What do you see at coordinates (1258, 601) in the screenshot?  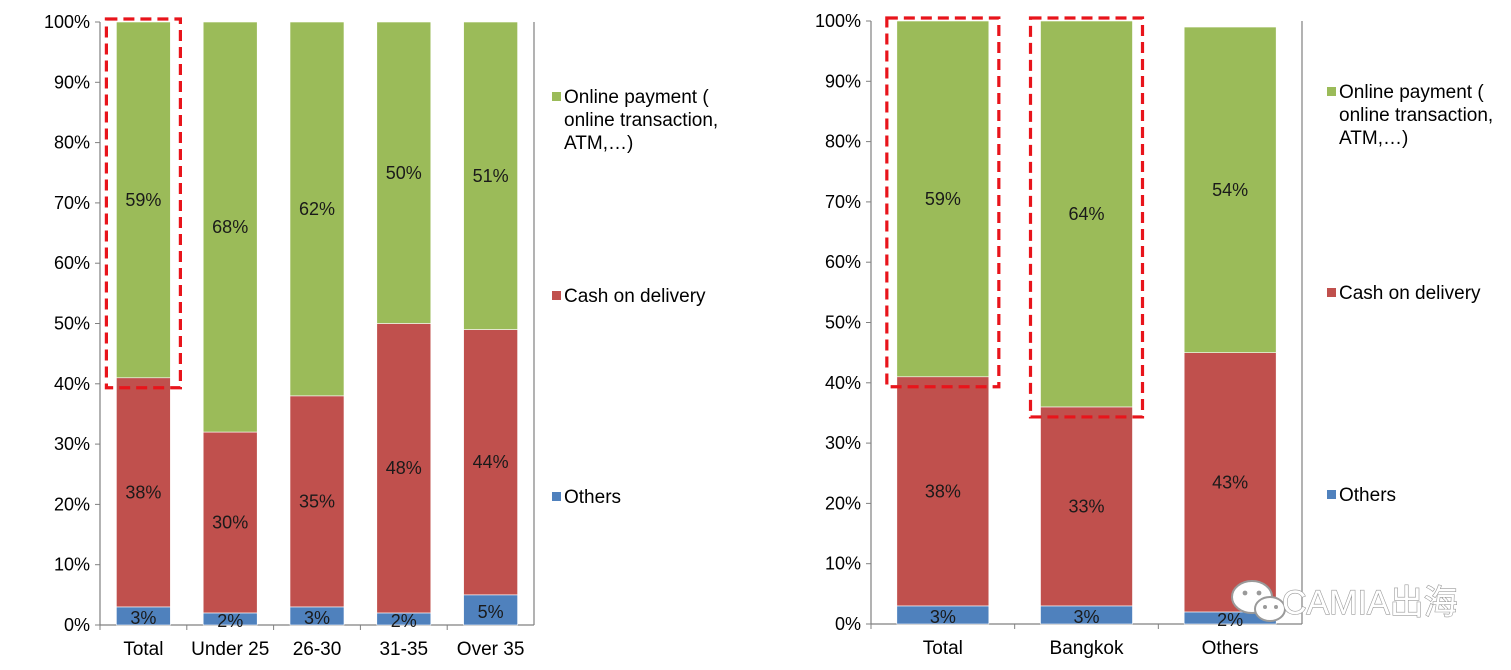 I see `wechat-logo-icon` at bounding box center [1258, 601].